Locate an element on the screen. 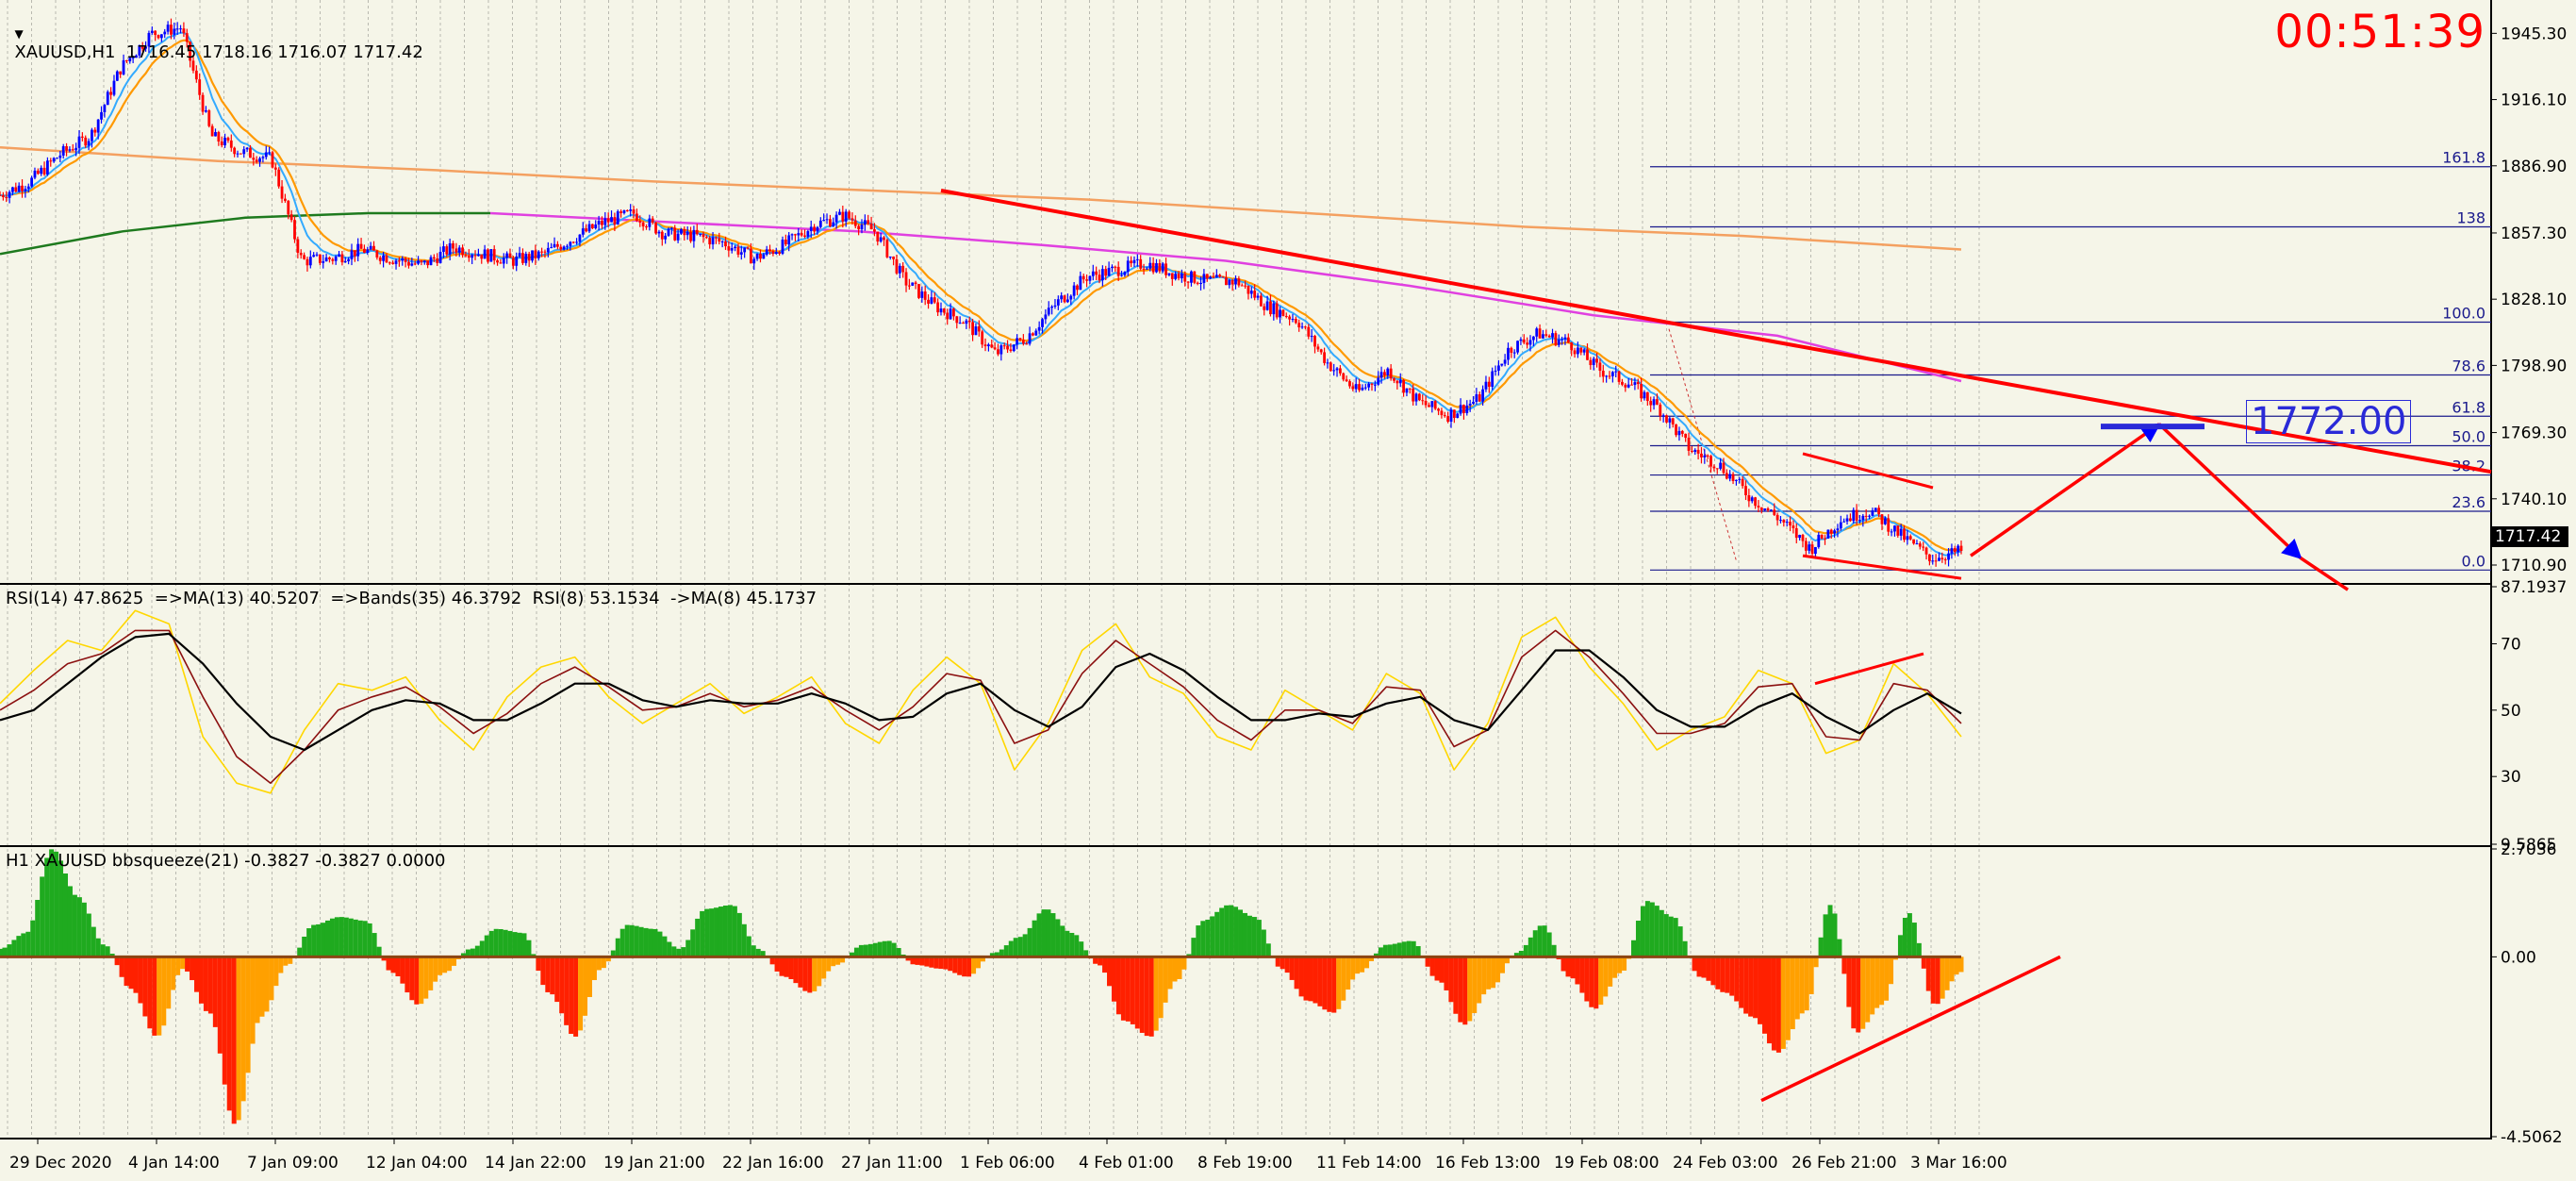 This screenshot has width=2576, height=1181. target-price-label: 1772.00 is located at coordinates (2329, 421).